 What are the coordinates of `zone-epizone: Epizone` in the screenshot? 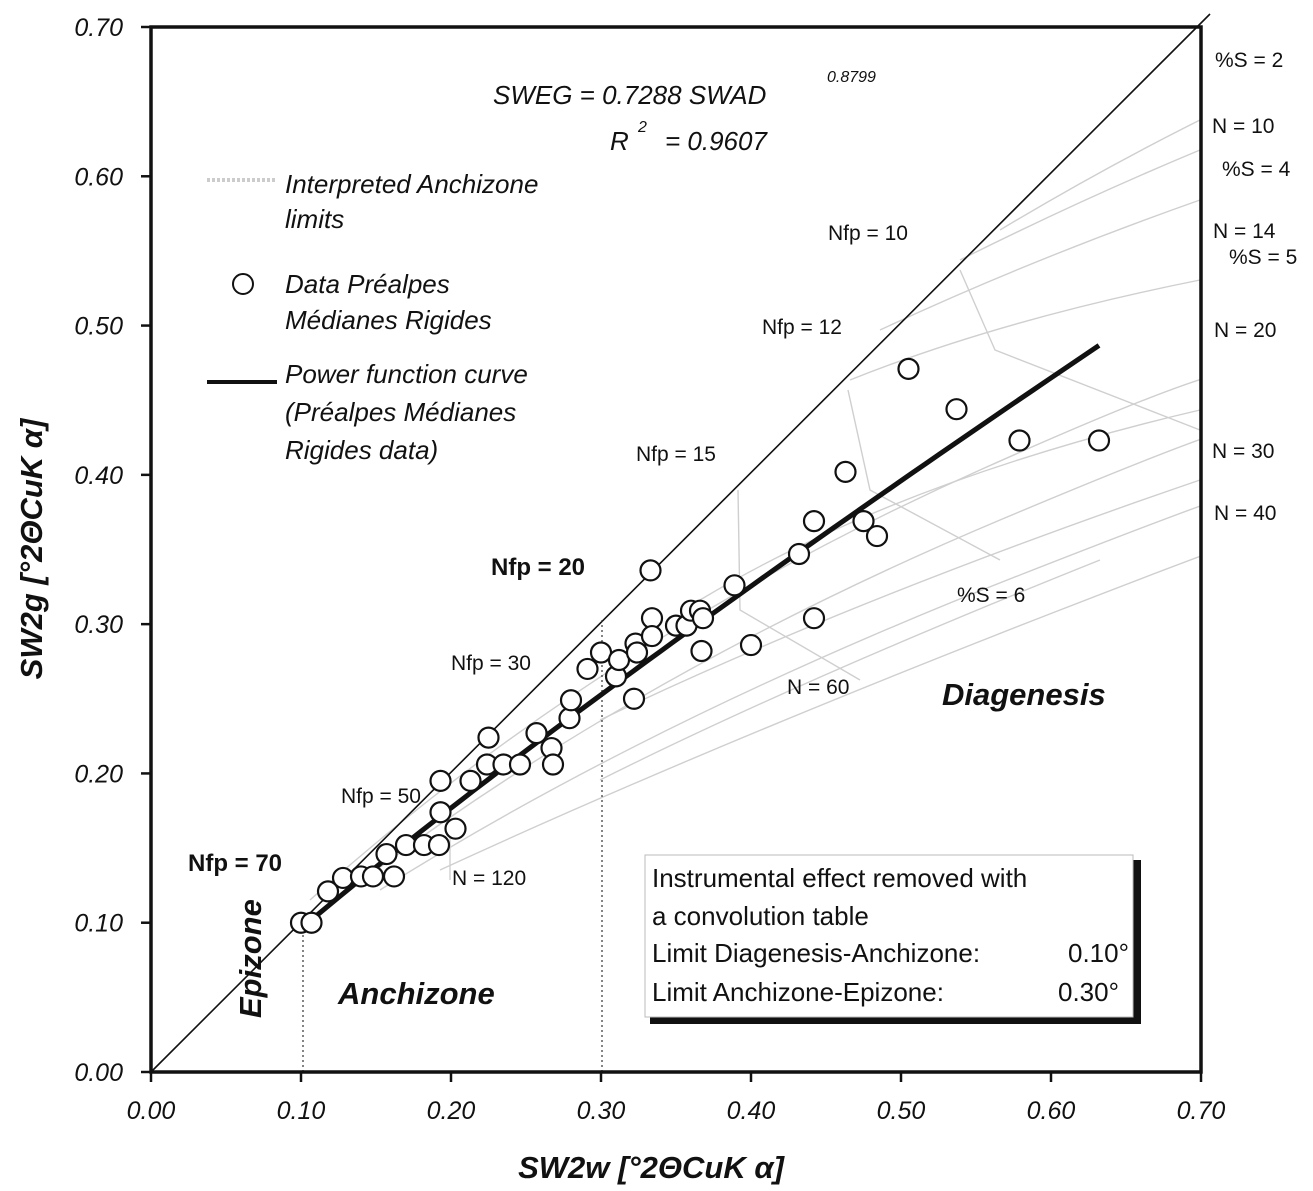 It's located at (250, 958).